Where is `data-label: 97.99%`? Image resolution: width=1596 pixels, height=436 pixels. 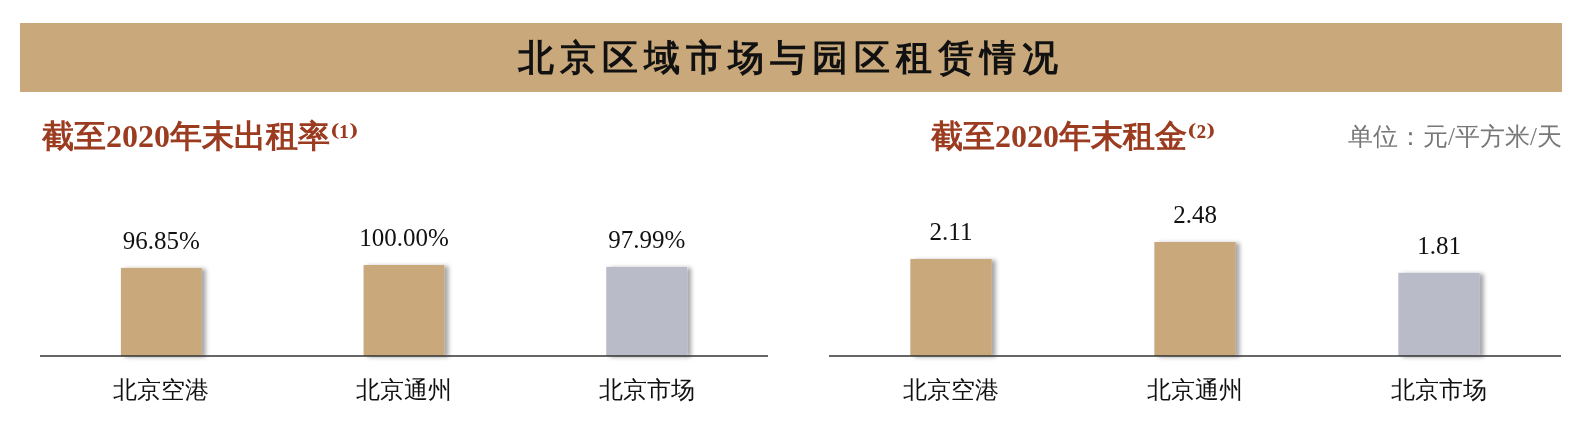
data-label: 97.99% is located at coordinates (647, 239).